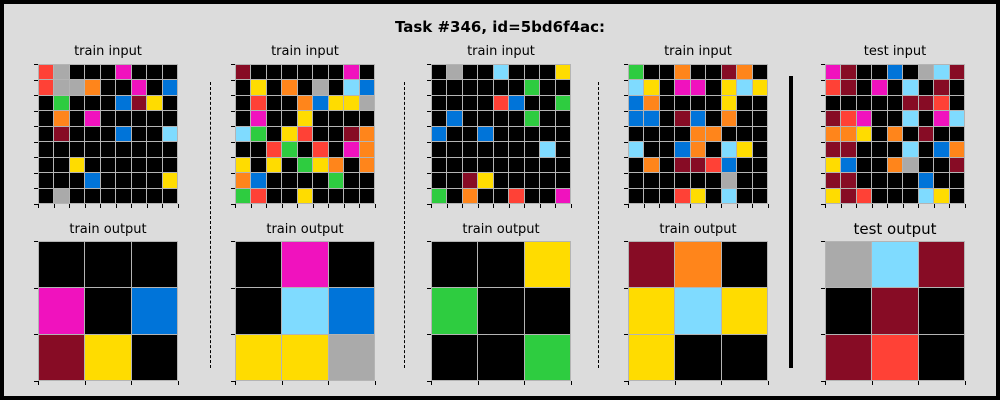 The height and width of the screenshot is (400, 1000). Describe the element at coordinates (895, 229) in the screenshot. I see `test-output-label: test output` at that location.